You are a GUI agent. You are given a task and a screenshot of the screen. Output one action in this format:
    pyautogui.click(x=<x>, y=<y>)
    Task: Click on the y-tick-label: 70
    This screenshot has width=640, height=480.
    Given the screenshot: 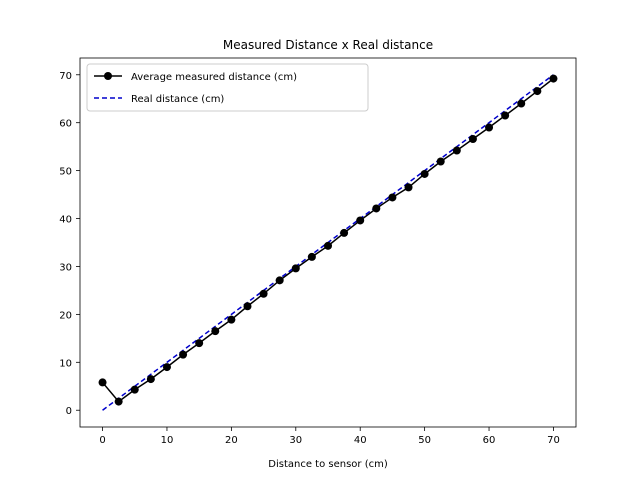 What is the action you would take?
    pyautogui.click(x=65, y=76)
    